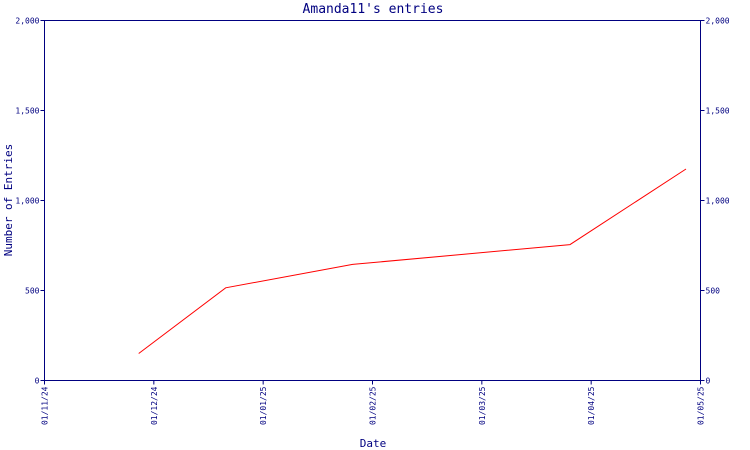  Describe the element at coordinates (713, 291) in the screenshot. I see `y-tick-label-right: 500` at that location.